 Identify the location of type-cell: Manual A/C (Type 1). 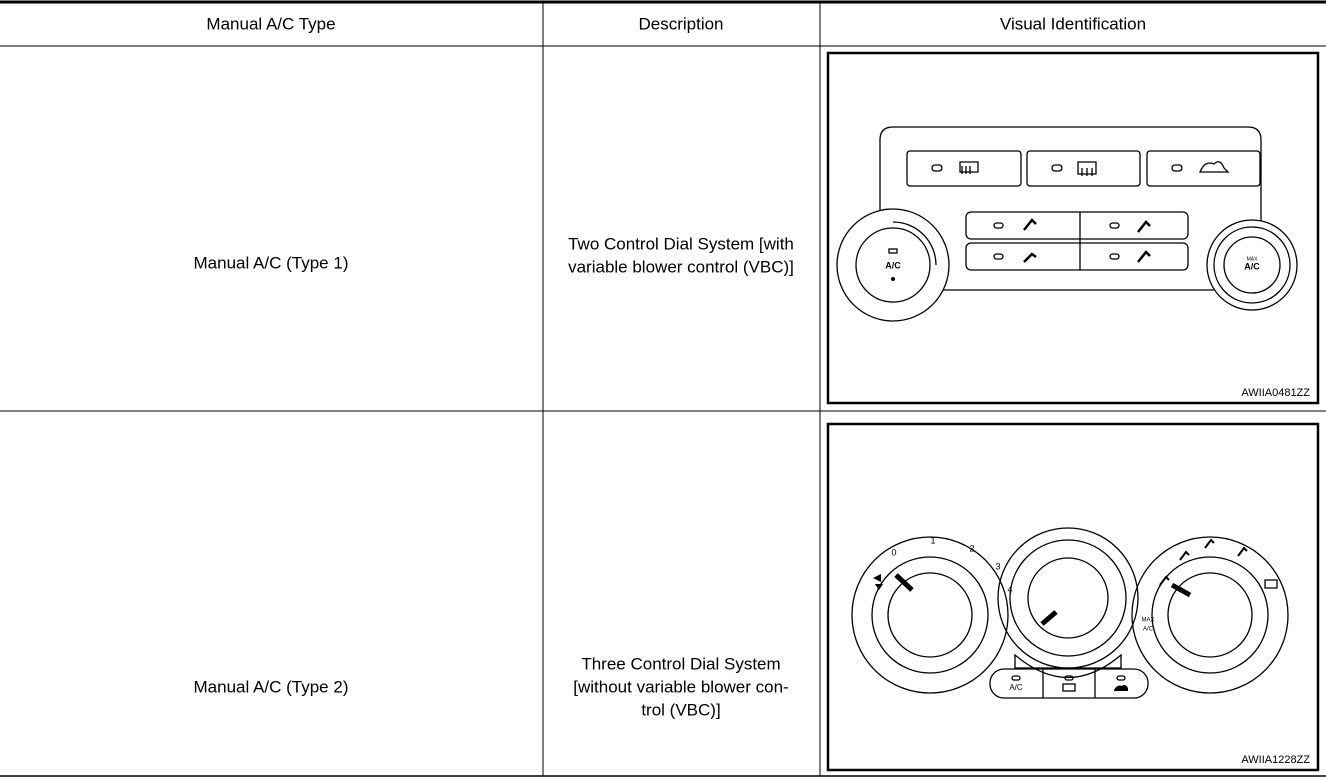
(271, 262).